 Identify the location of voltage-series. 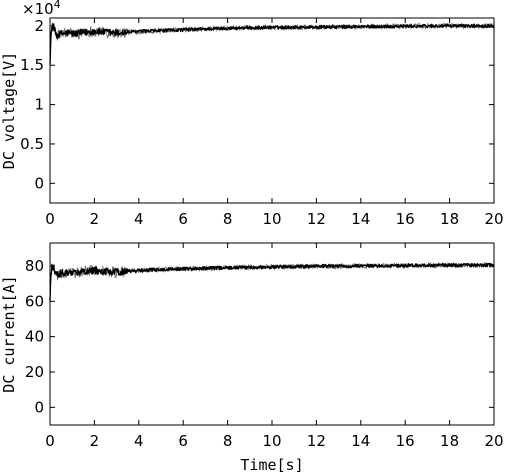
(272, 44).